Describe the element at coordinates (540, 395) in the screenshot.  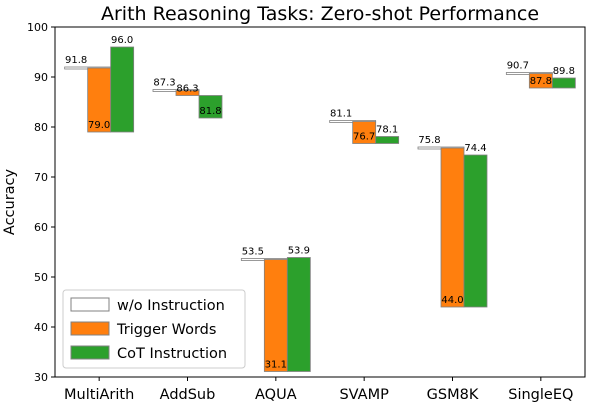
I see `x-tick-label: SingleEQ` at that location.